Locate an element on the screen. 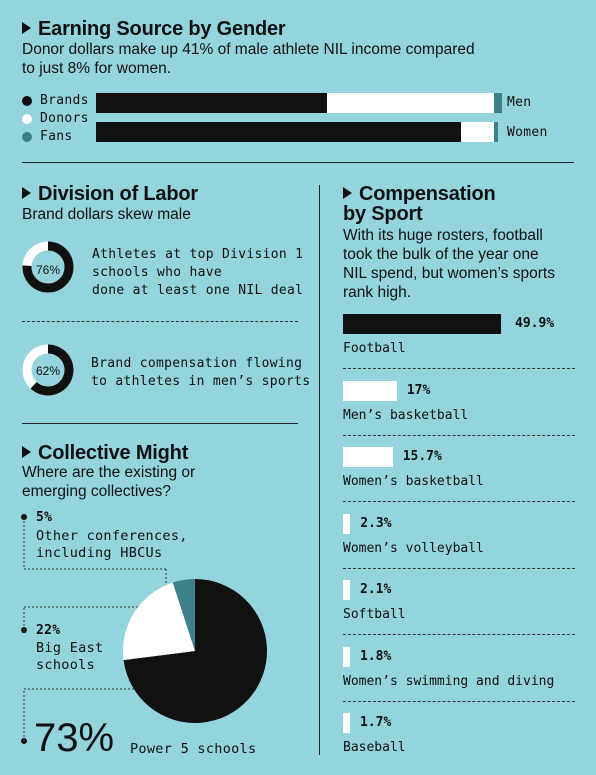  donut-value-76: 76% is located at coordinates (48, 270).